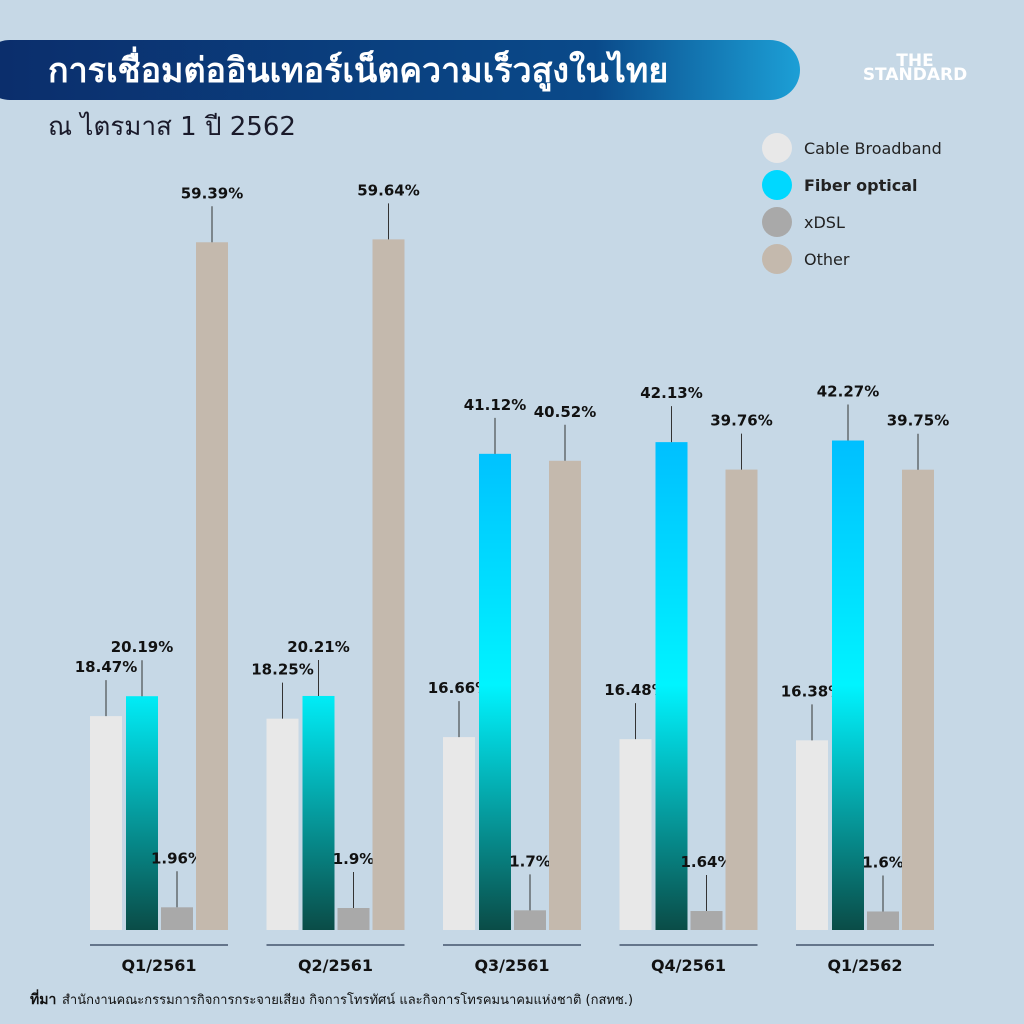  I want to click on value-label: 1.9%, so click(354, 859).